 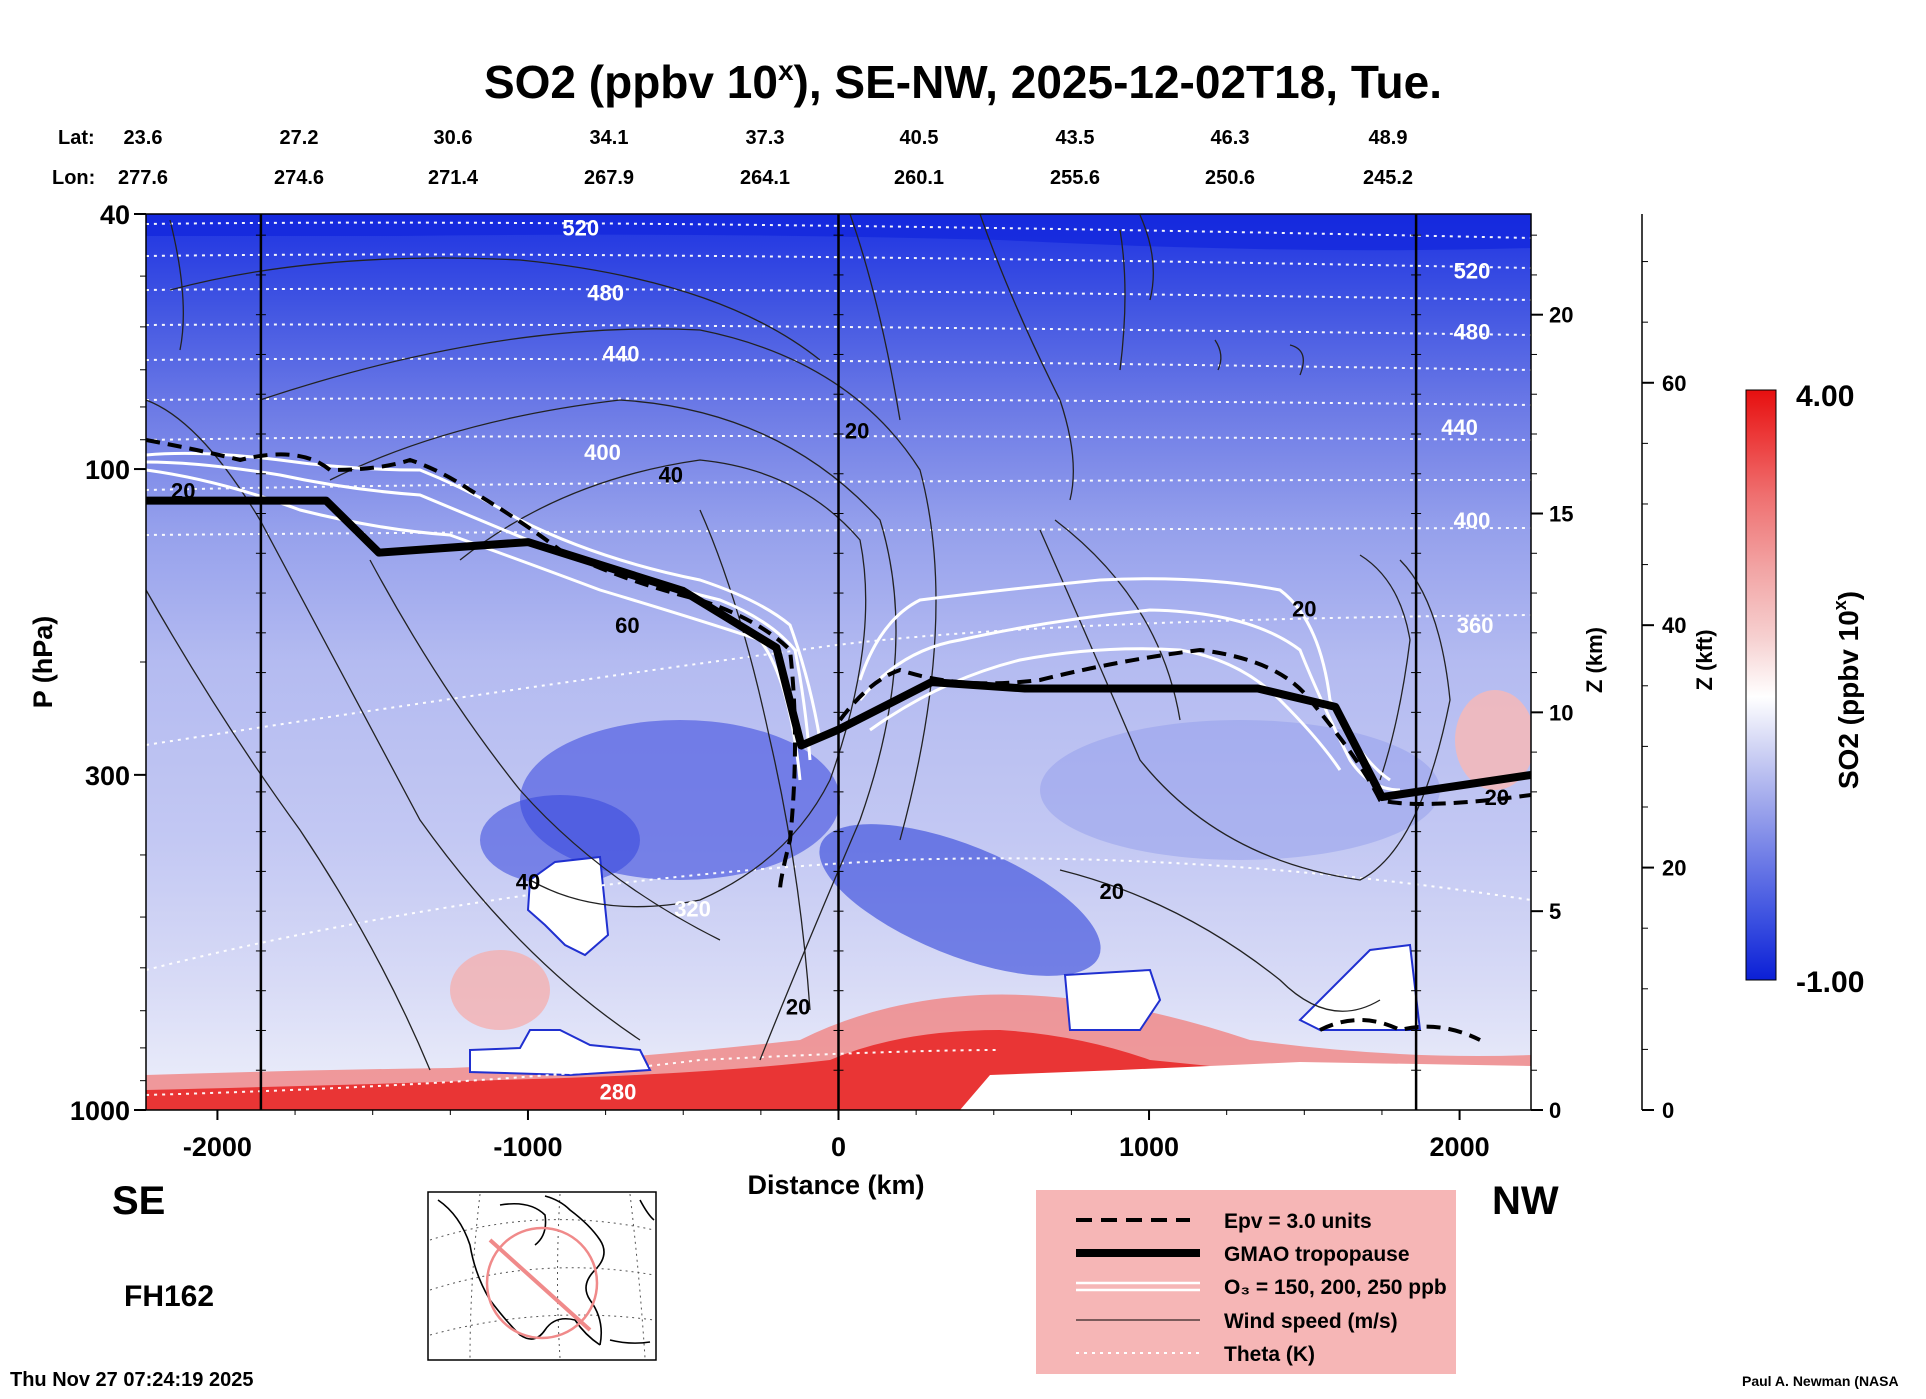 I want to click on lat-value: 46.3, so click(x=1230, y=138).